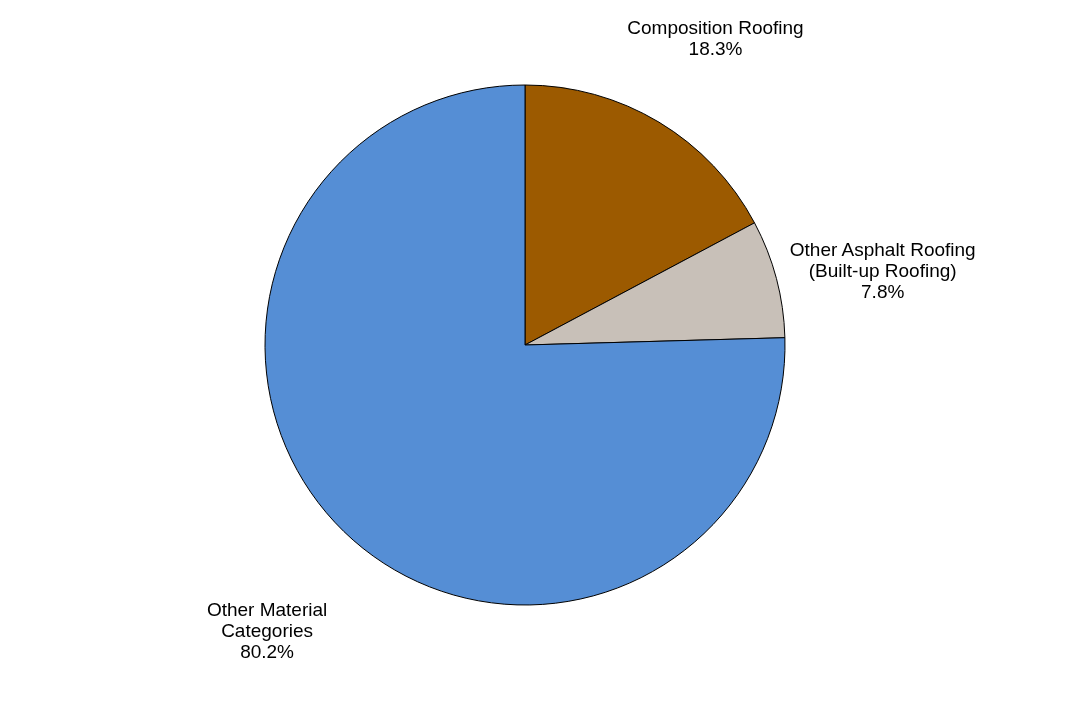 The image size is (1069, 706). Describe the element at coordinates (883, 292) in the screenshot. I see `data-label: 7.8%` at that location.